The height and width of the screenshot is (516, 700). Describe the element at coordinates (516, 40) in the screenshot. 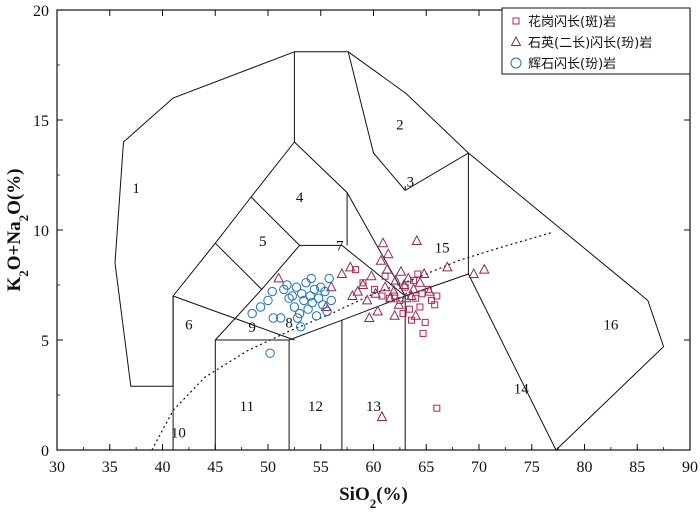

I see `legend-triangle-marker` at that location.